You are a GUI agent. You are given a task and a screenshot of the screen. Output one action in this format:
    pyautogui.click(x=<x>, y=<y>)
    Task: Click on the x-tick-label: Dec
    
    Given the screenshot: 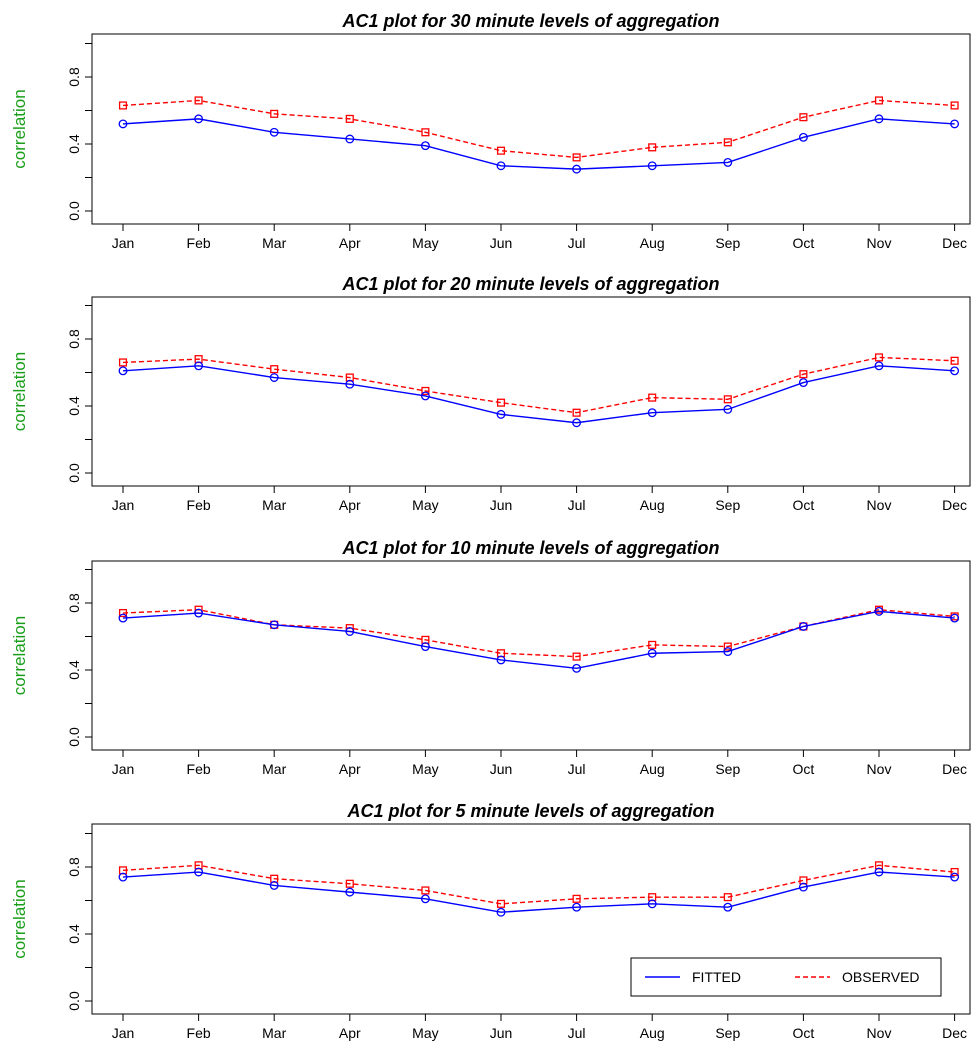 What is the action you would take?
    pyautogui.click(x=954, y=769)
    